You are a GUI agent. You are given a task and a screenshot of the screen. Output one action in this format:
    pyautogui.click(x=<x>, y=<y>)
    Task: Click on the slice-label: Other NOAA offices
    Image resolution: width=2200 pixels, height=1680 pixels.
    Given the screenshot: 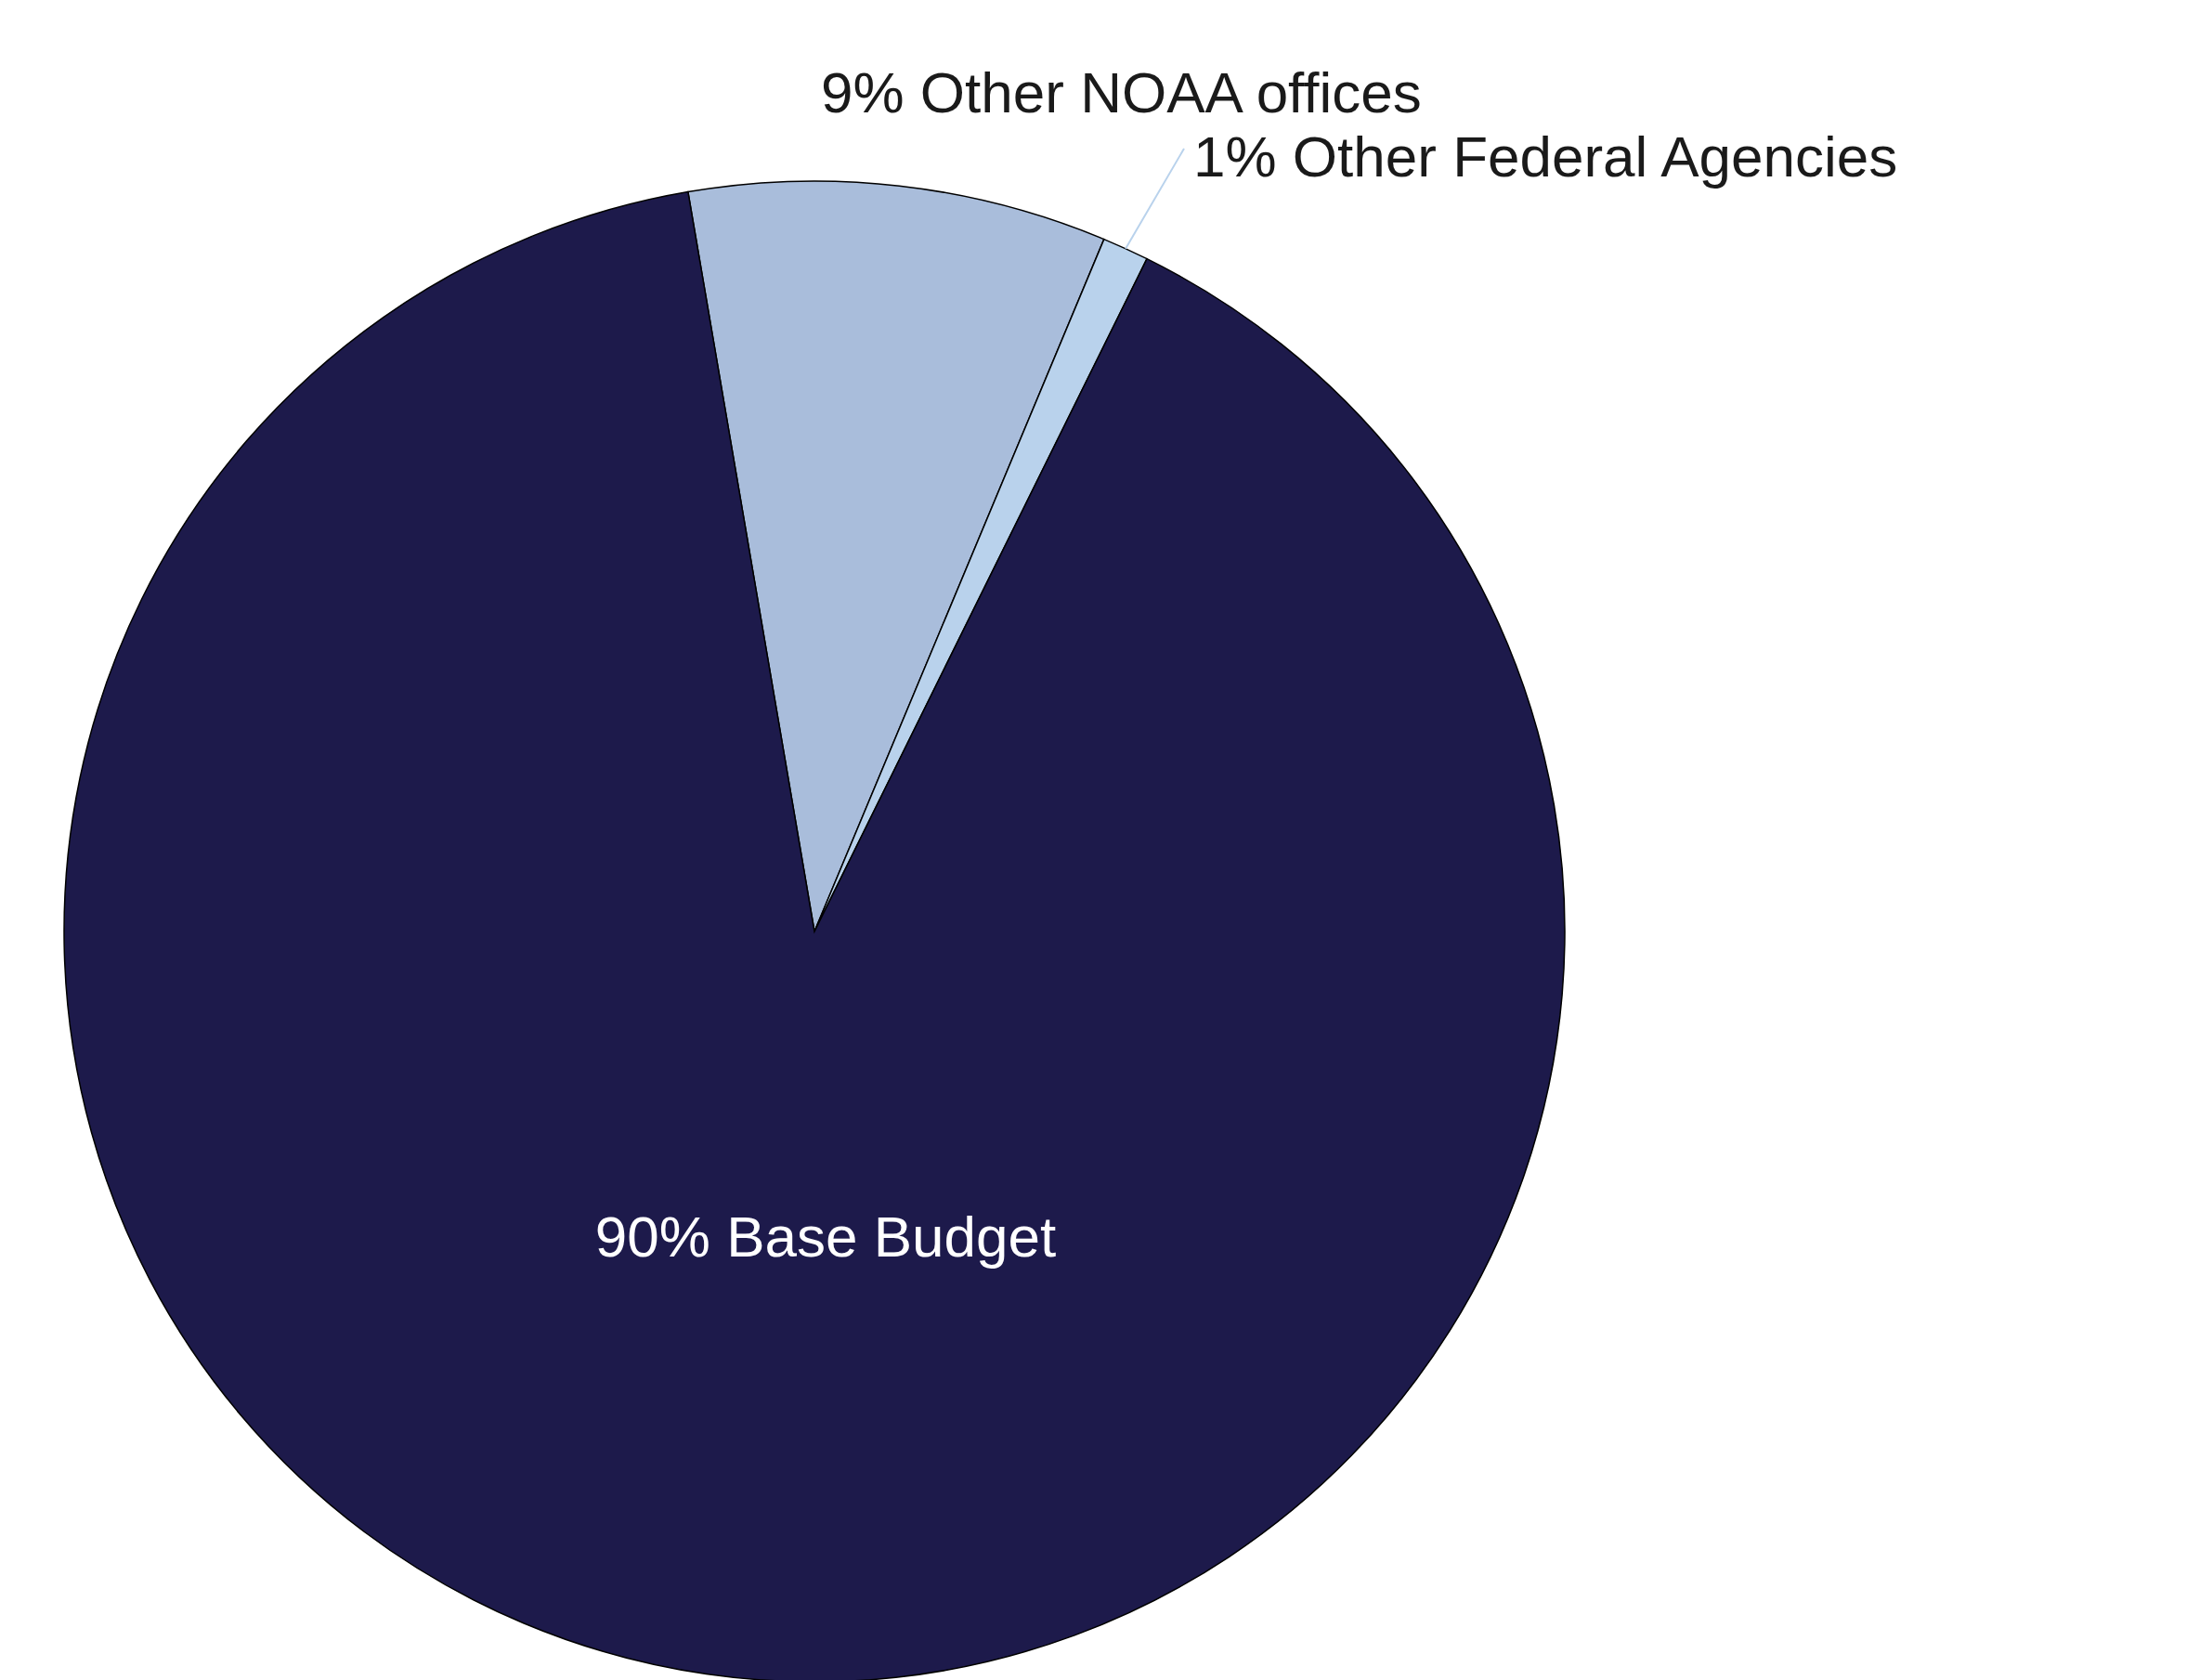 What is the action you would take?
    pyautogui.click(x=1170, y=92)
    